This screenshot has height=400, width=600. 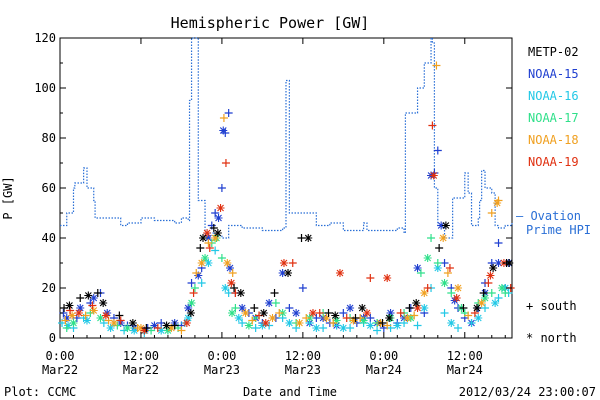 I want to click on legend-marker-north: * north, so click(x=551, y=338).